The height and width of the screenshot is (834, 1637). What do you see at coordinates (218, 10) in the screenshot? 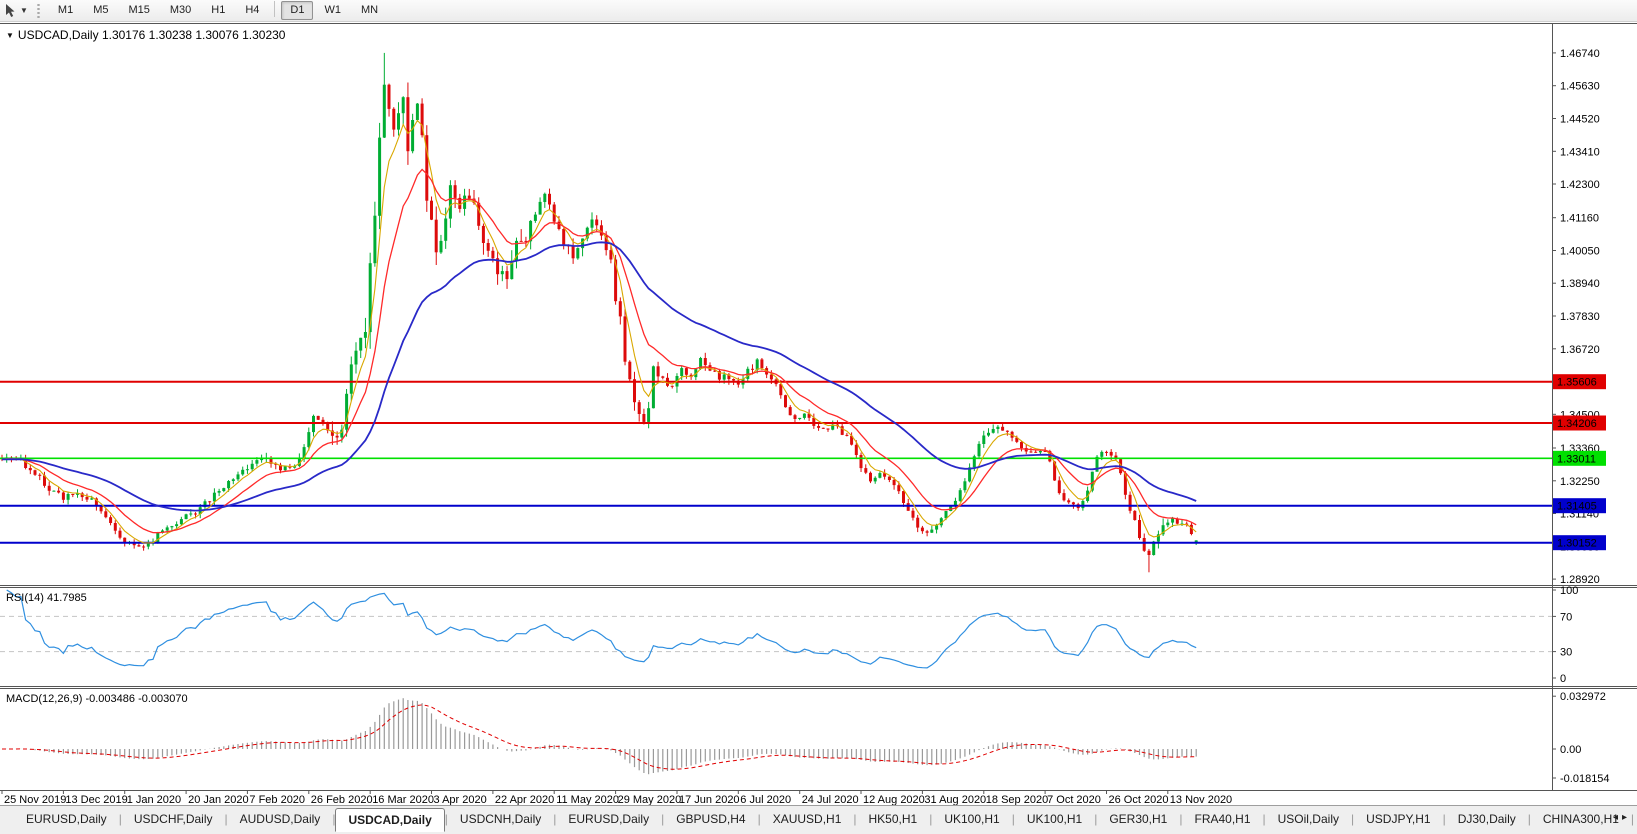
I see `timeframe-button-h1: H1` at bounding box center [218, 10].